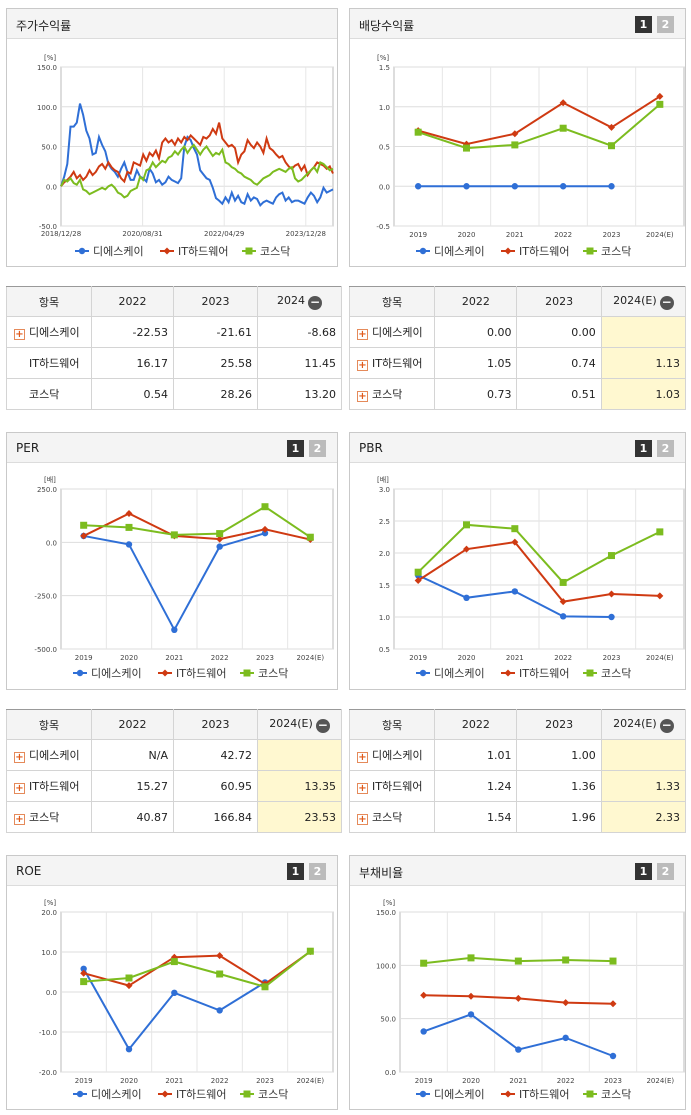 The height and width of the screenshot is (1115, 691). What do you see at coordinates (616, 1094) in the screenshot?
I see `legend-label: 코스닥` at bounding box center [616, 1094].